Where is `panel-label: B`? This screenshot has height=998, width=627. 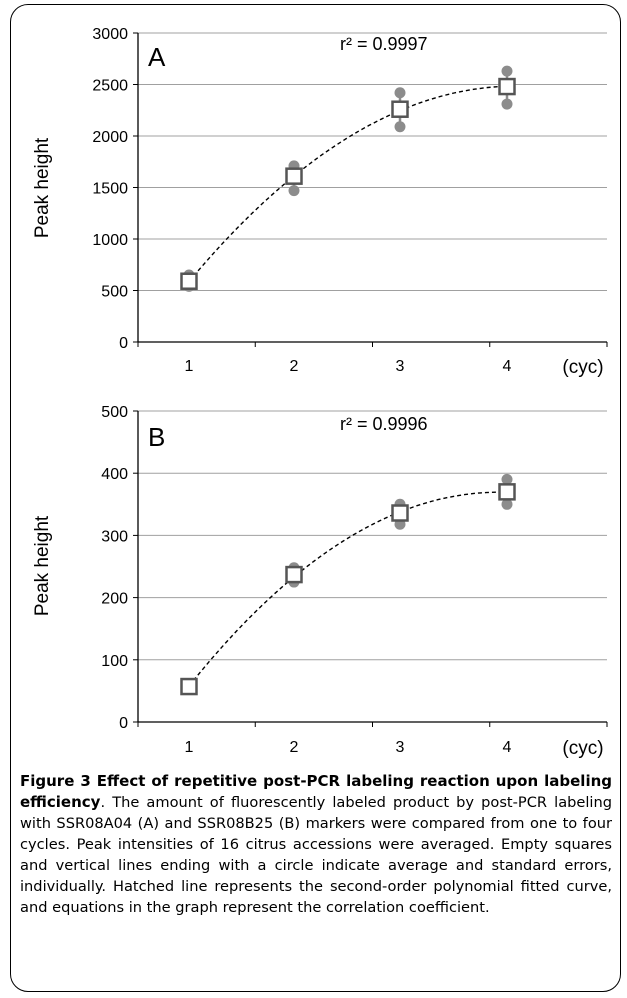
panel-label: B is located at coordinates (156, 437).